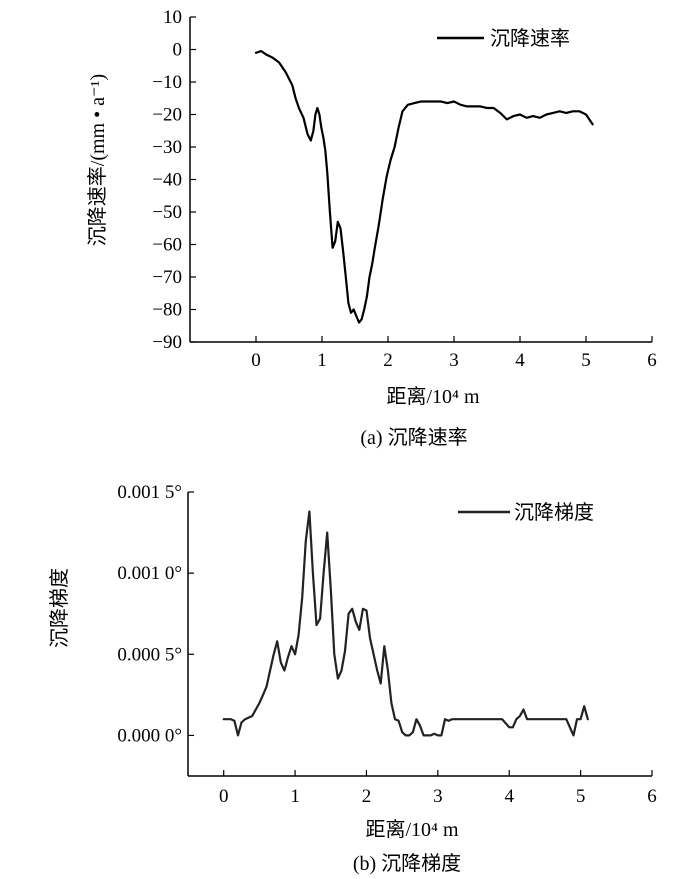  What do you see at coordinates (172, 17) in the screenshot?
I see `y-tick-label: 10` at bounding box center [172, 17].